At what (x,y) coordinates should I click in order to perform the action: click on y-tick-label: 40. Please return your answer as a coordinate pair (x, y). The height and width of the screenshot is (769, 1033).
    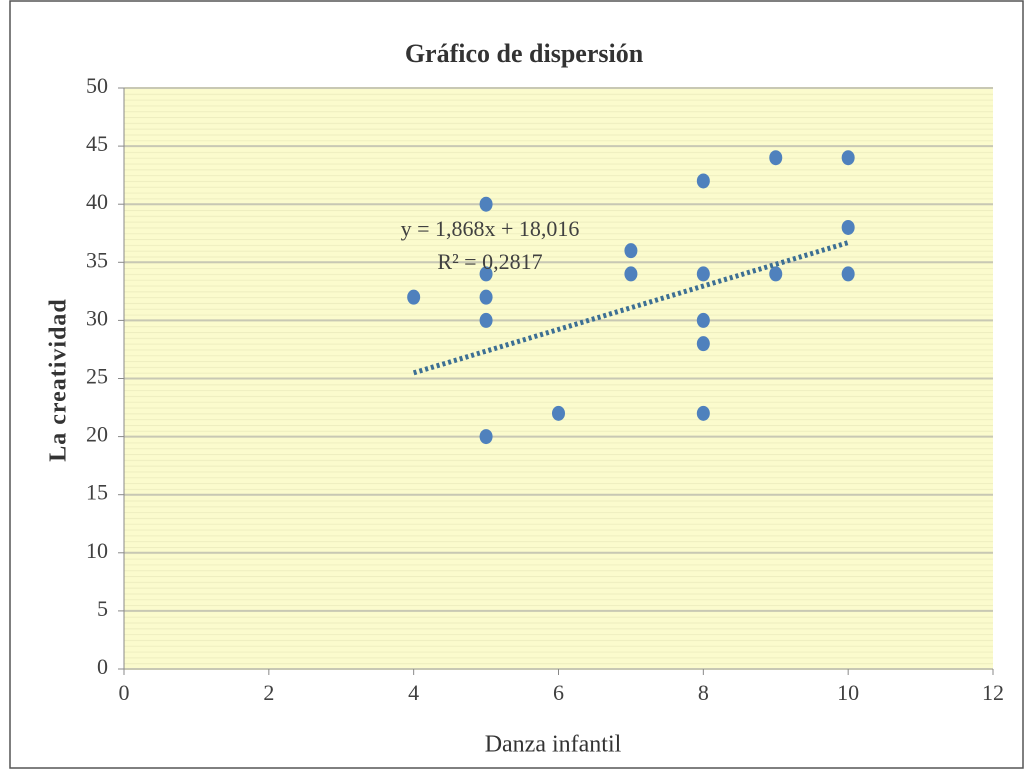
    Looking at the image, I should click on (97, 201).